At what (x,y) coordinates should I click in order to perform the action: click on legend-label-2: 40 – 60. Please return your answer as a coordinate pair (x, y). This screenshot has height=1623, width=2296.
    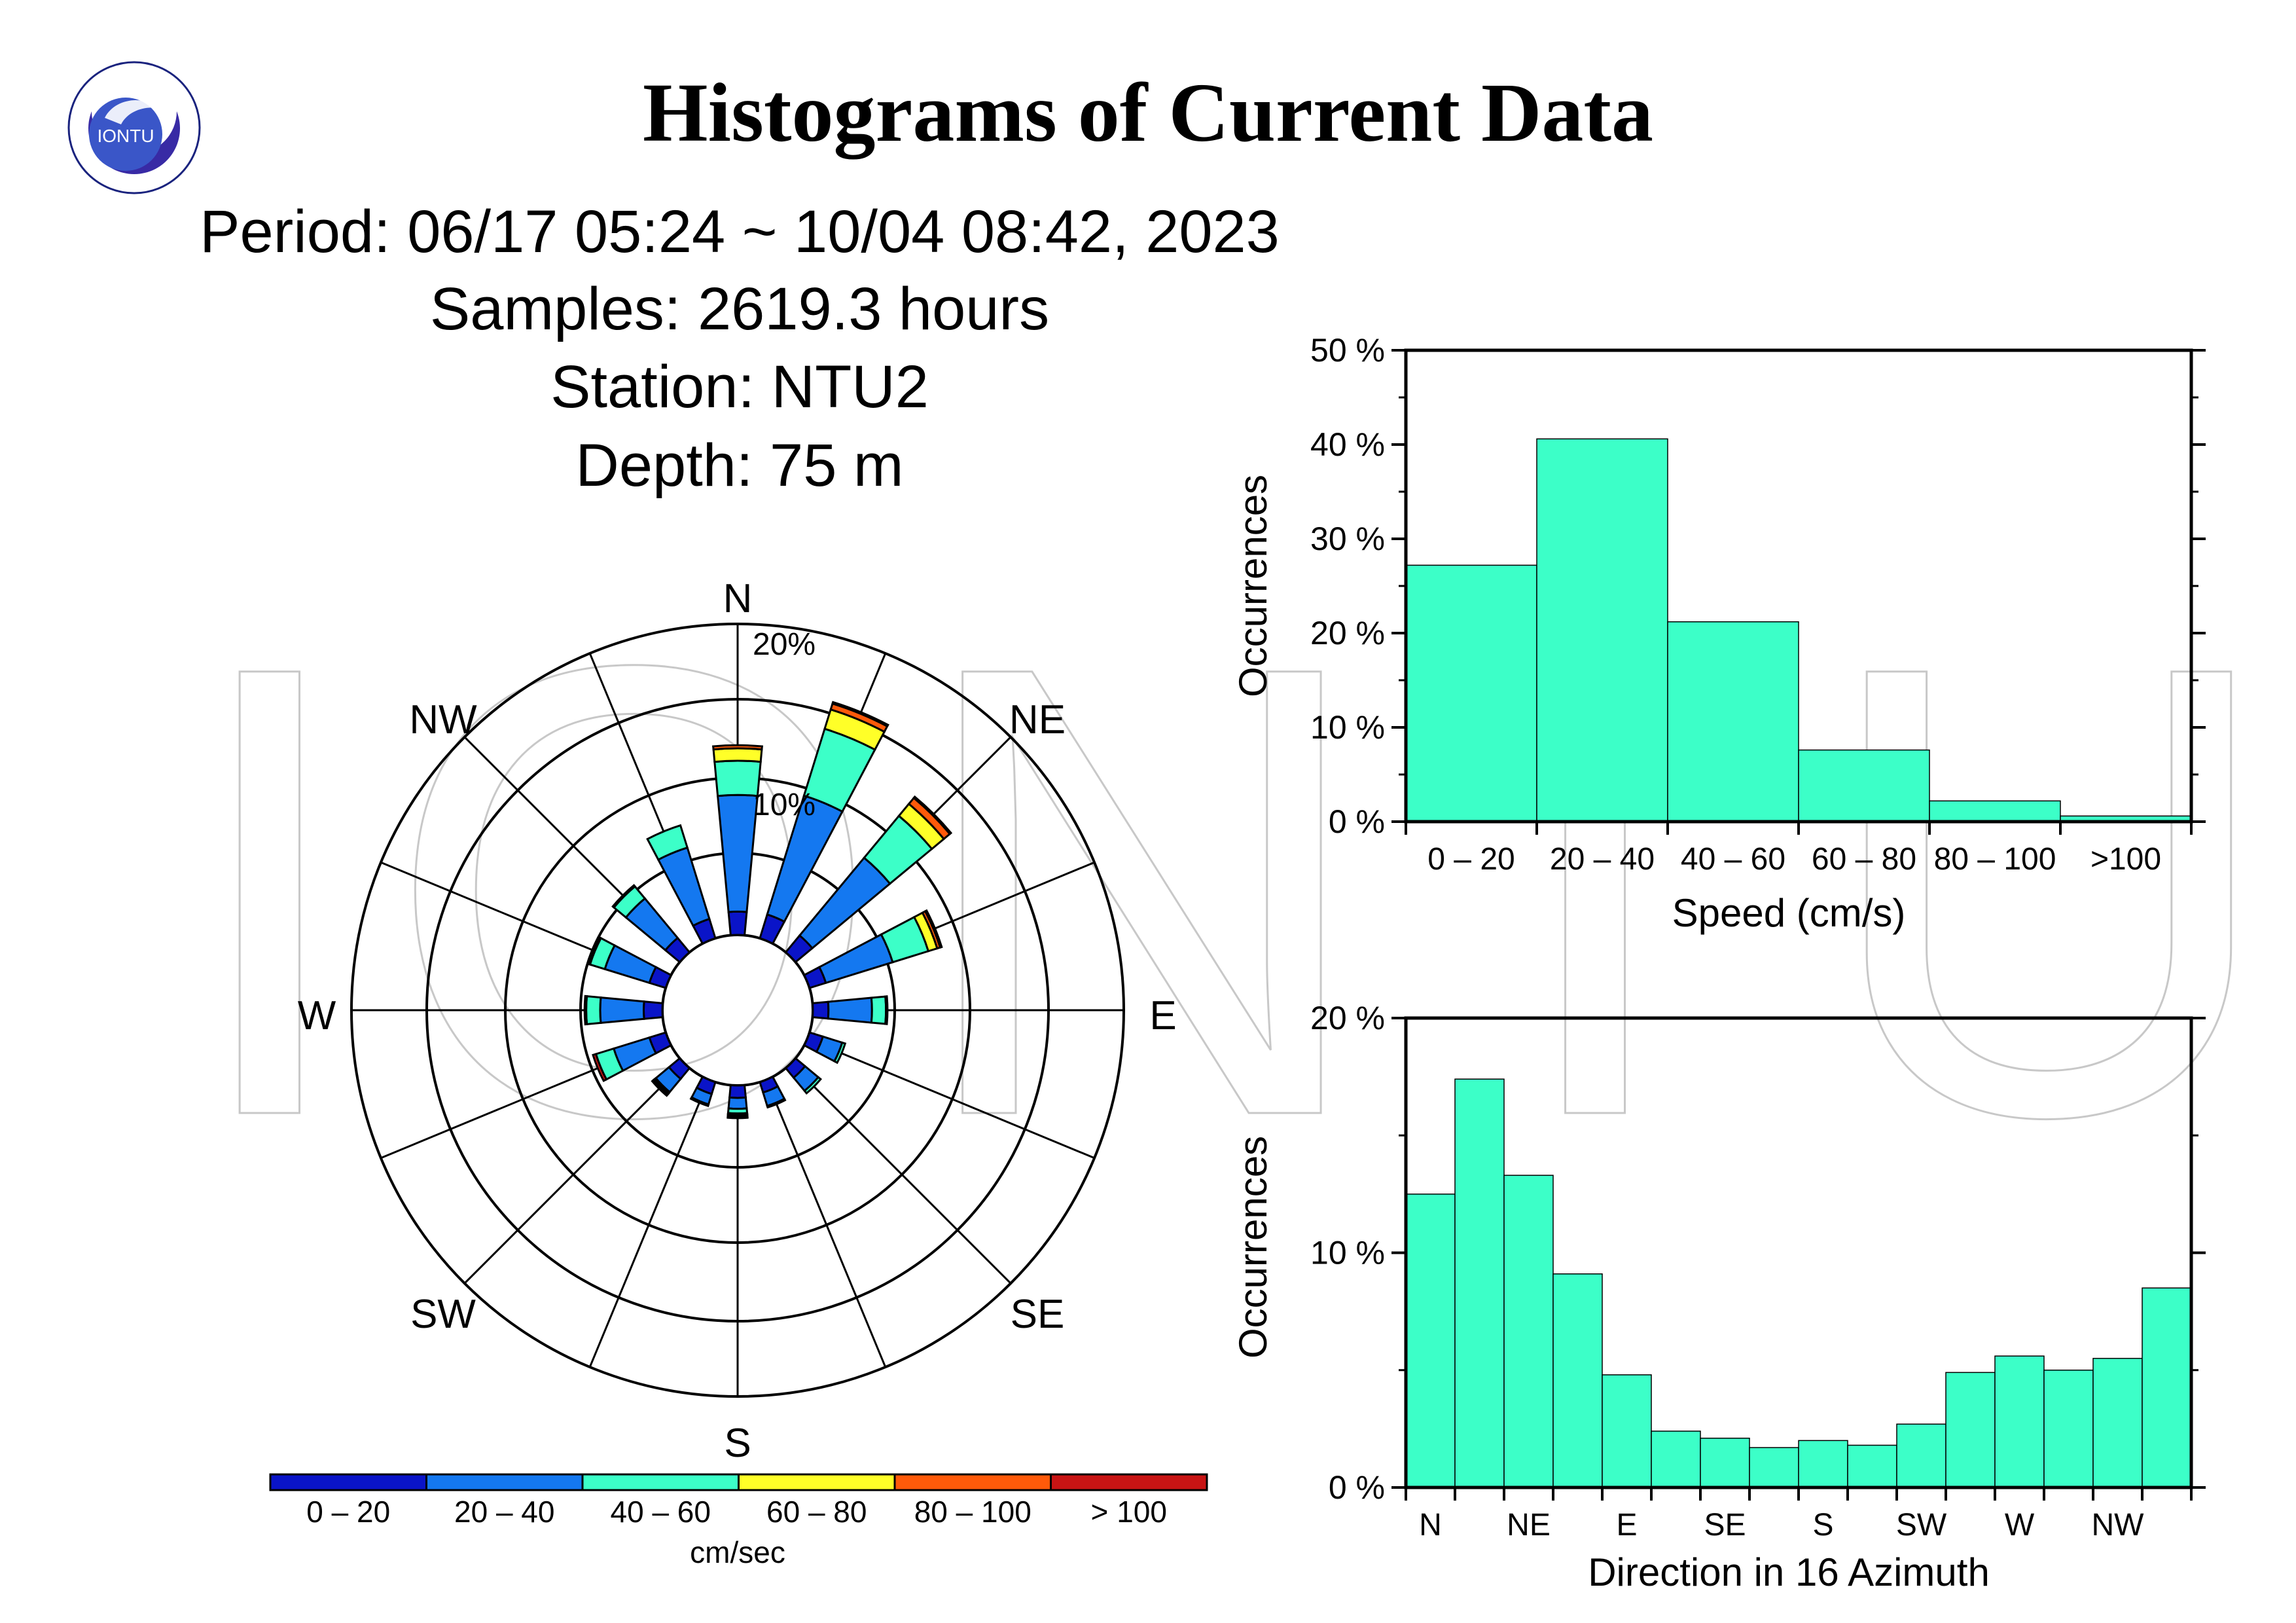
    Looking at the image, I should click on (661, 1512).